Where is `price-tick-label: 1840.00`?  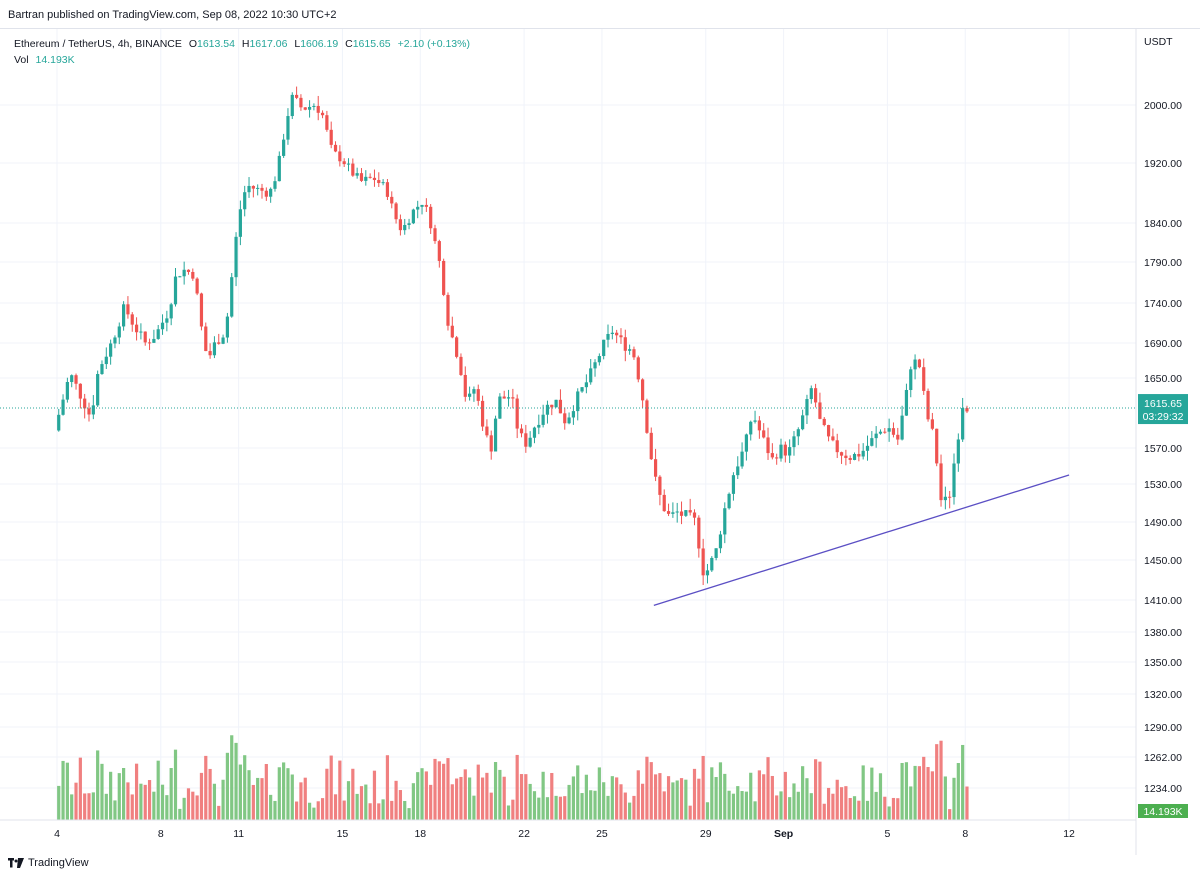
price-tick-label: 1840.00 is located at coordinates (1163, 224).